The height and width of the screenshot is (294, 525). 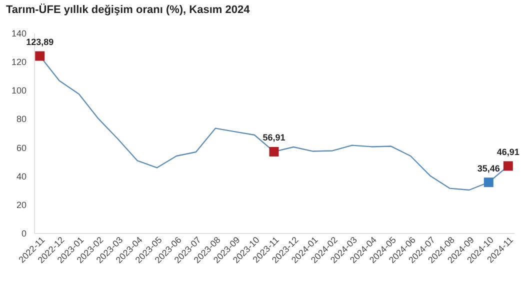 I want to click on data-label: 123,89, so click(x=40, y=42).